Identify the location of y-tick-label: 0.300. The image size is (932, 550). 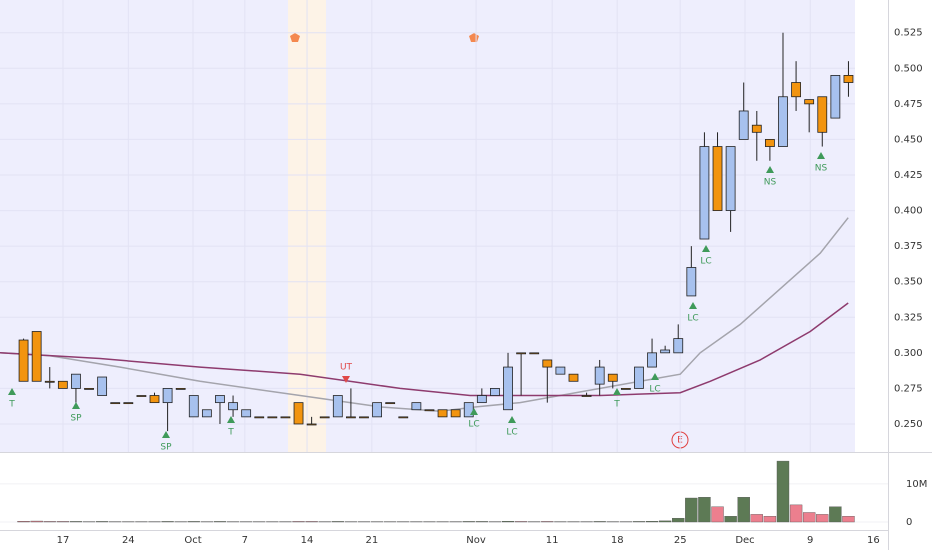
(908, 353).